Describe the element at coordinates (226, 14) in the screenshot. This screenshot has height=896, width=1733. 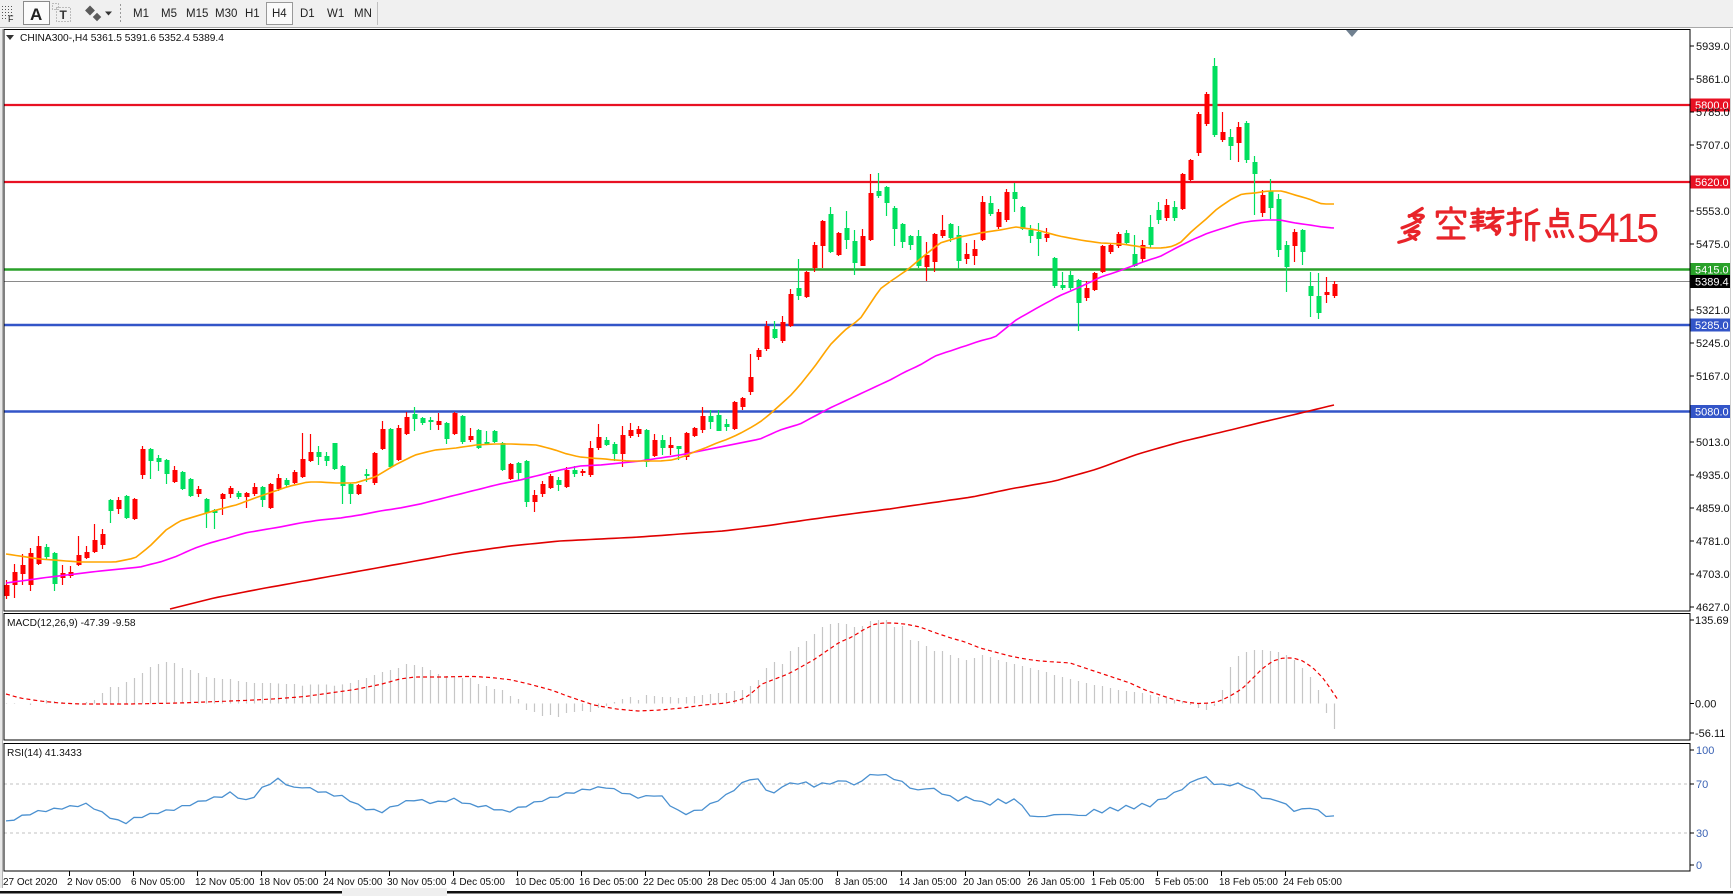
I see `svg-text: M30` at that location.